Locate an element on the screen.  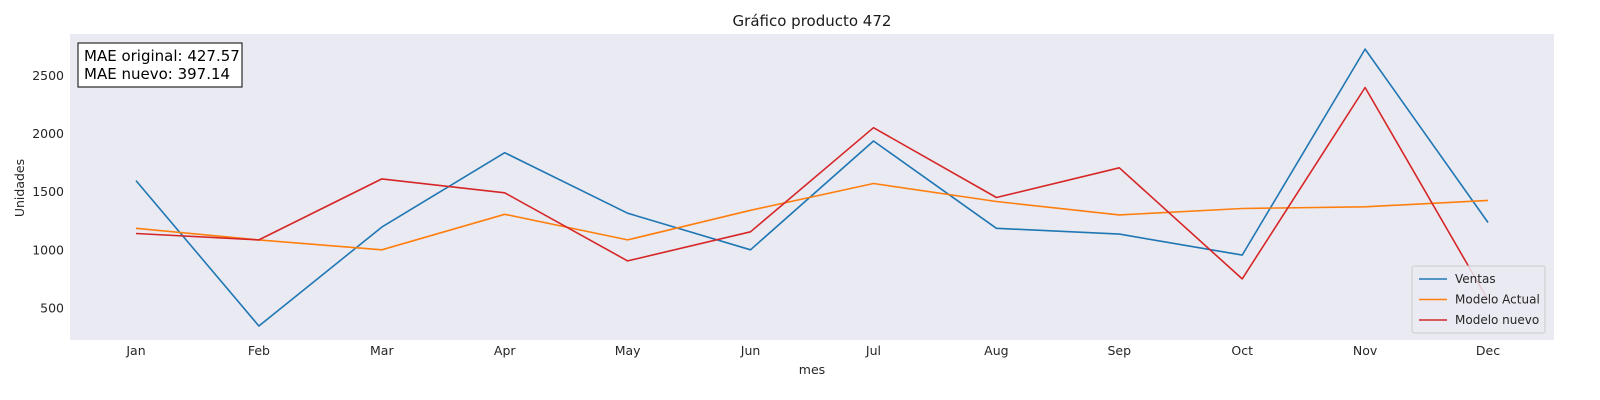
y-axis-ticks: 500 1000 1500 2000 2500 is located at coordinates (48, 192).